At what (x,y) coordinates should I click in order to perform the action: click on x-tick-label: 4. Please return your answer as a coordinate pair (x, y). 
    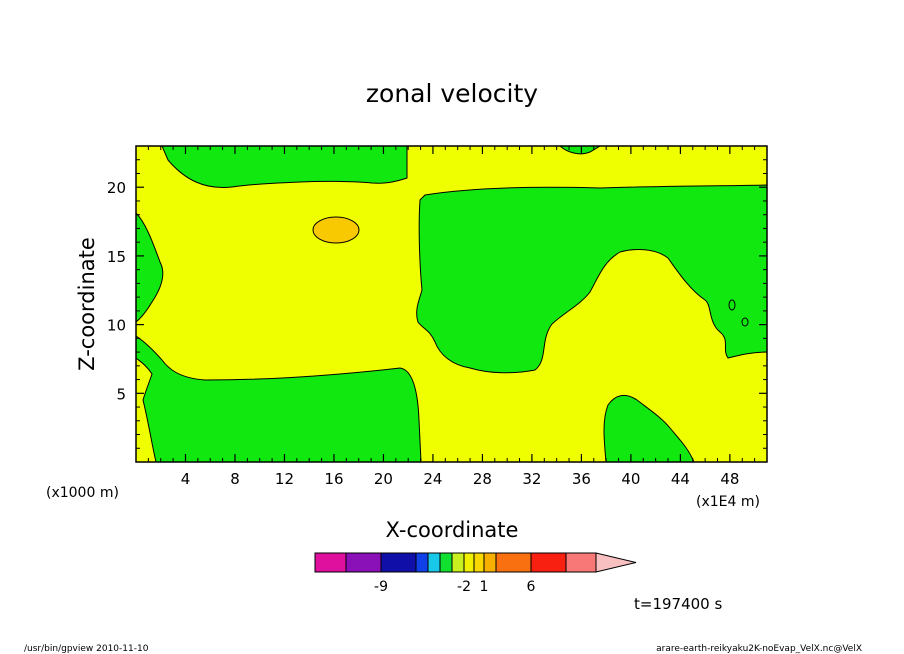
    Looking at the image, I should click on (186, 479).